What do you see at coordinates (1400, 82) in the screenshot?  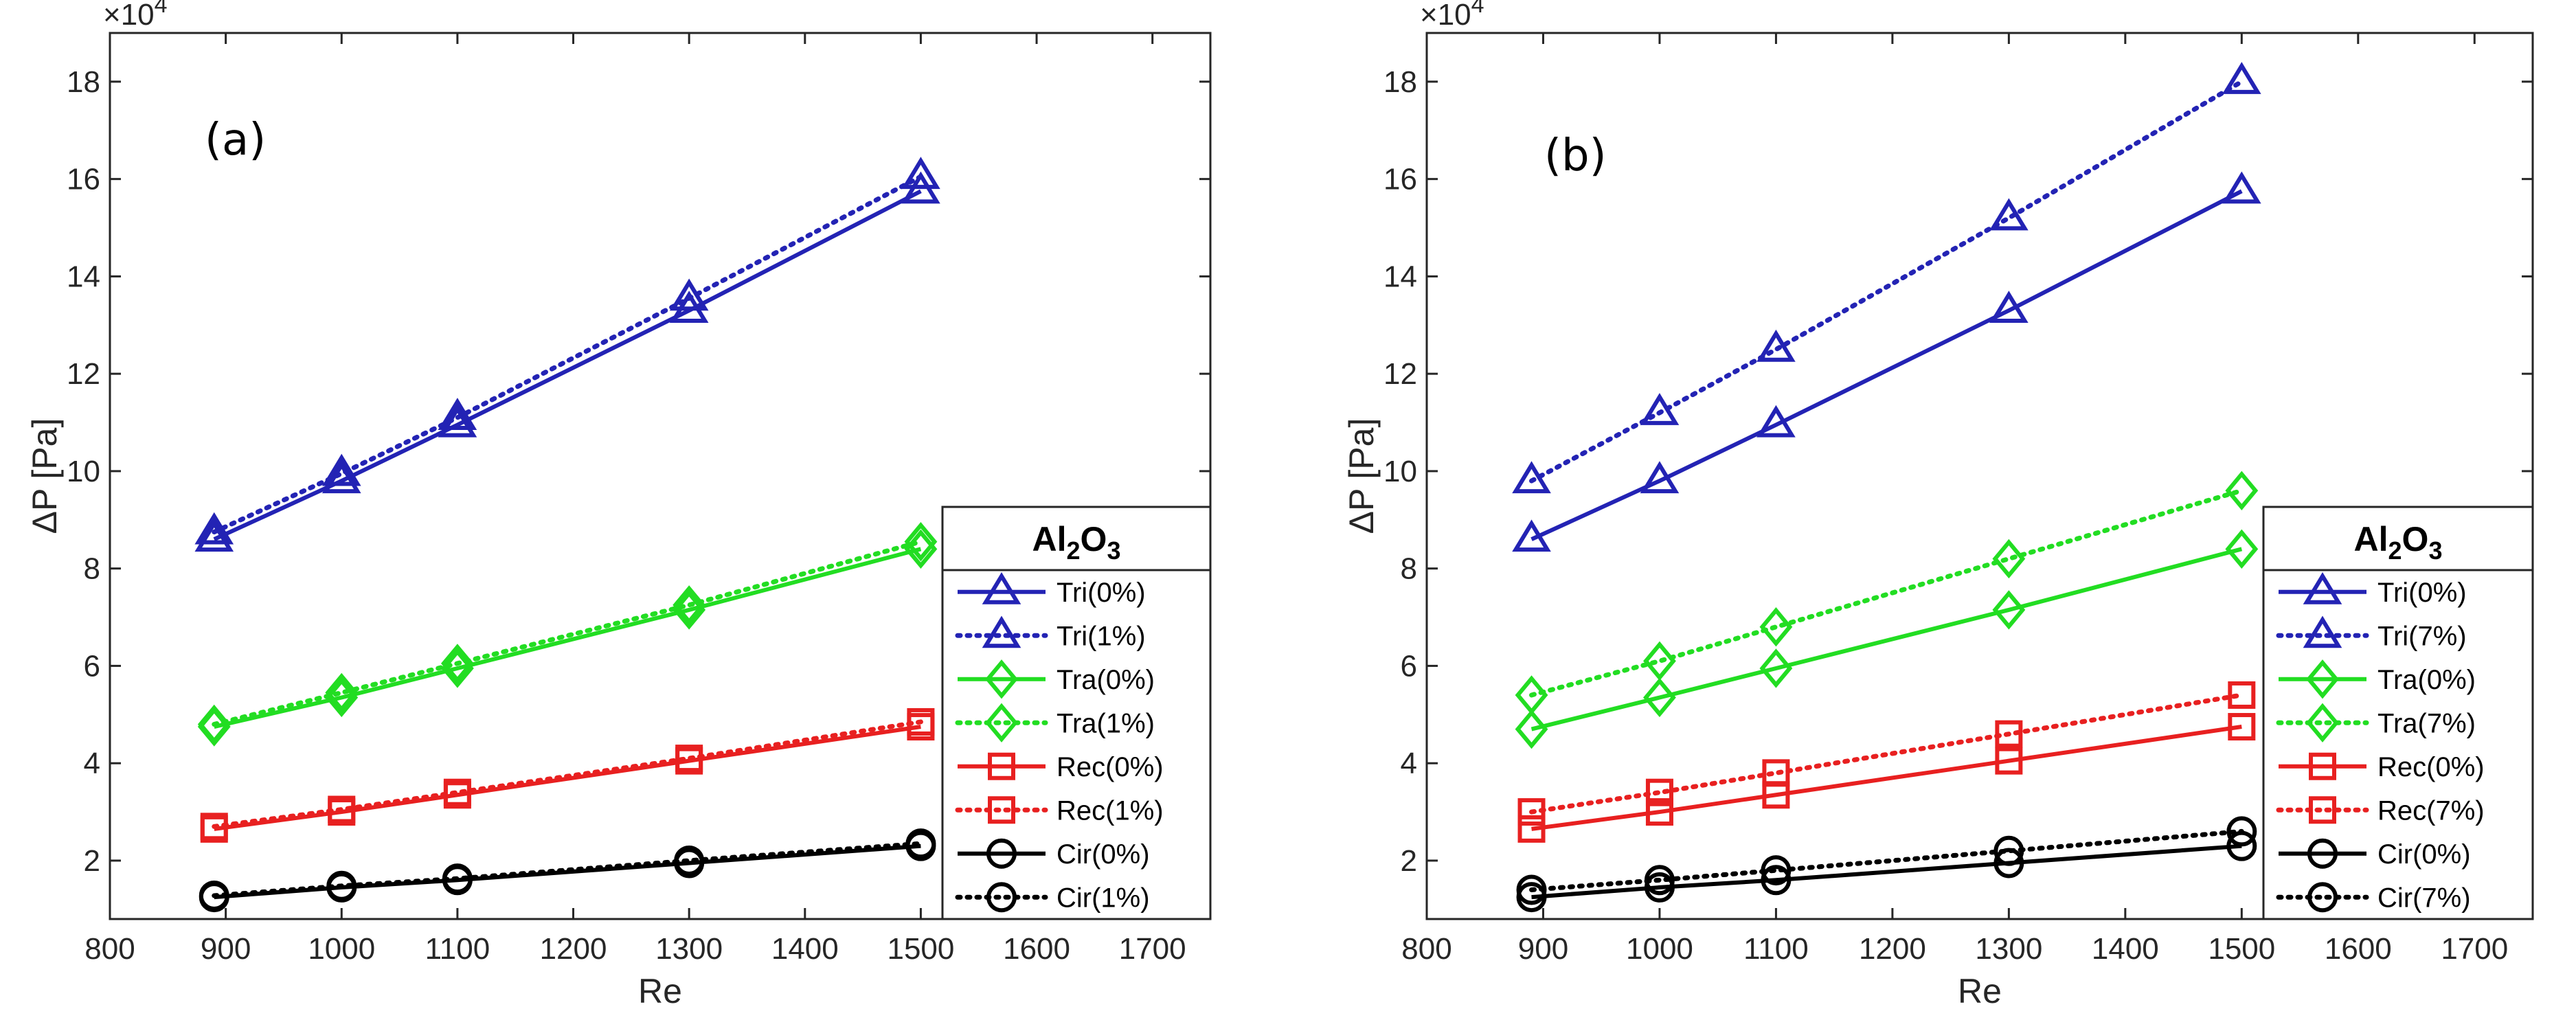 I see `y-tick-label: 18` at bounding box center [1400, 82].